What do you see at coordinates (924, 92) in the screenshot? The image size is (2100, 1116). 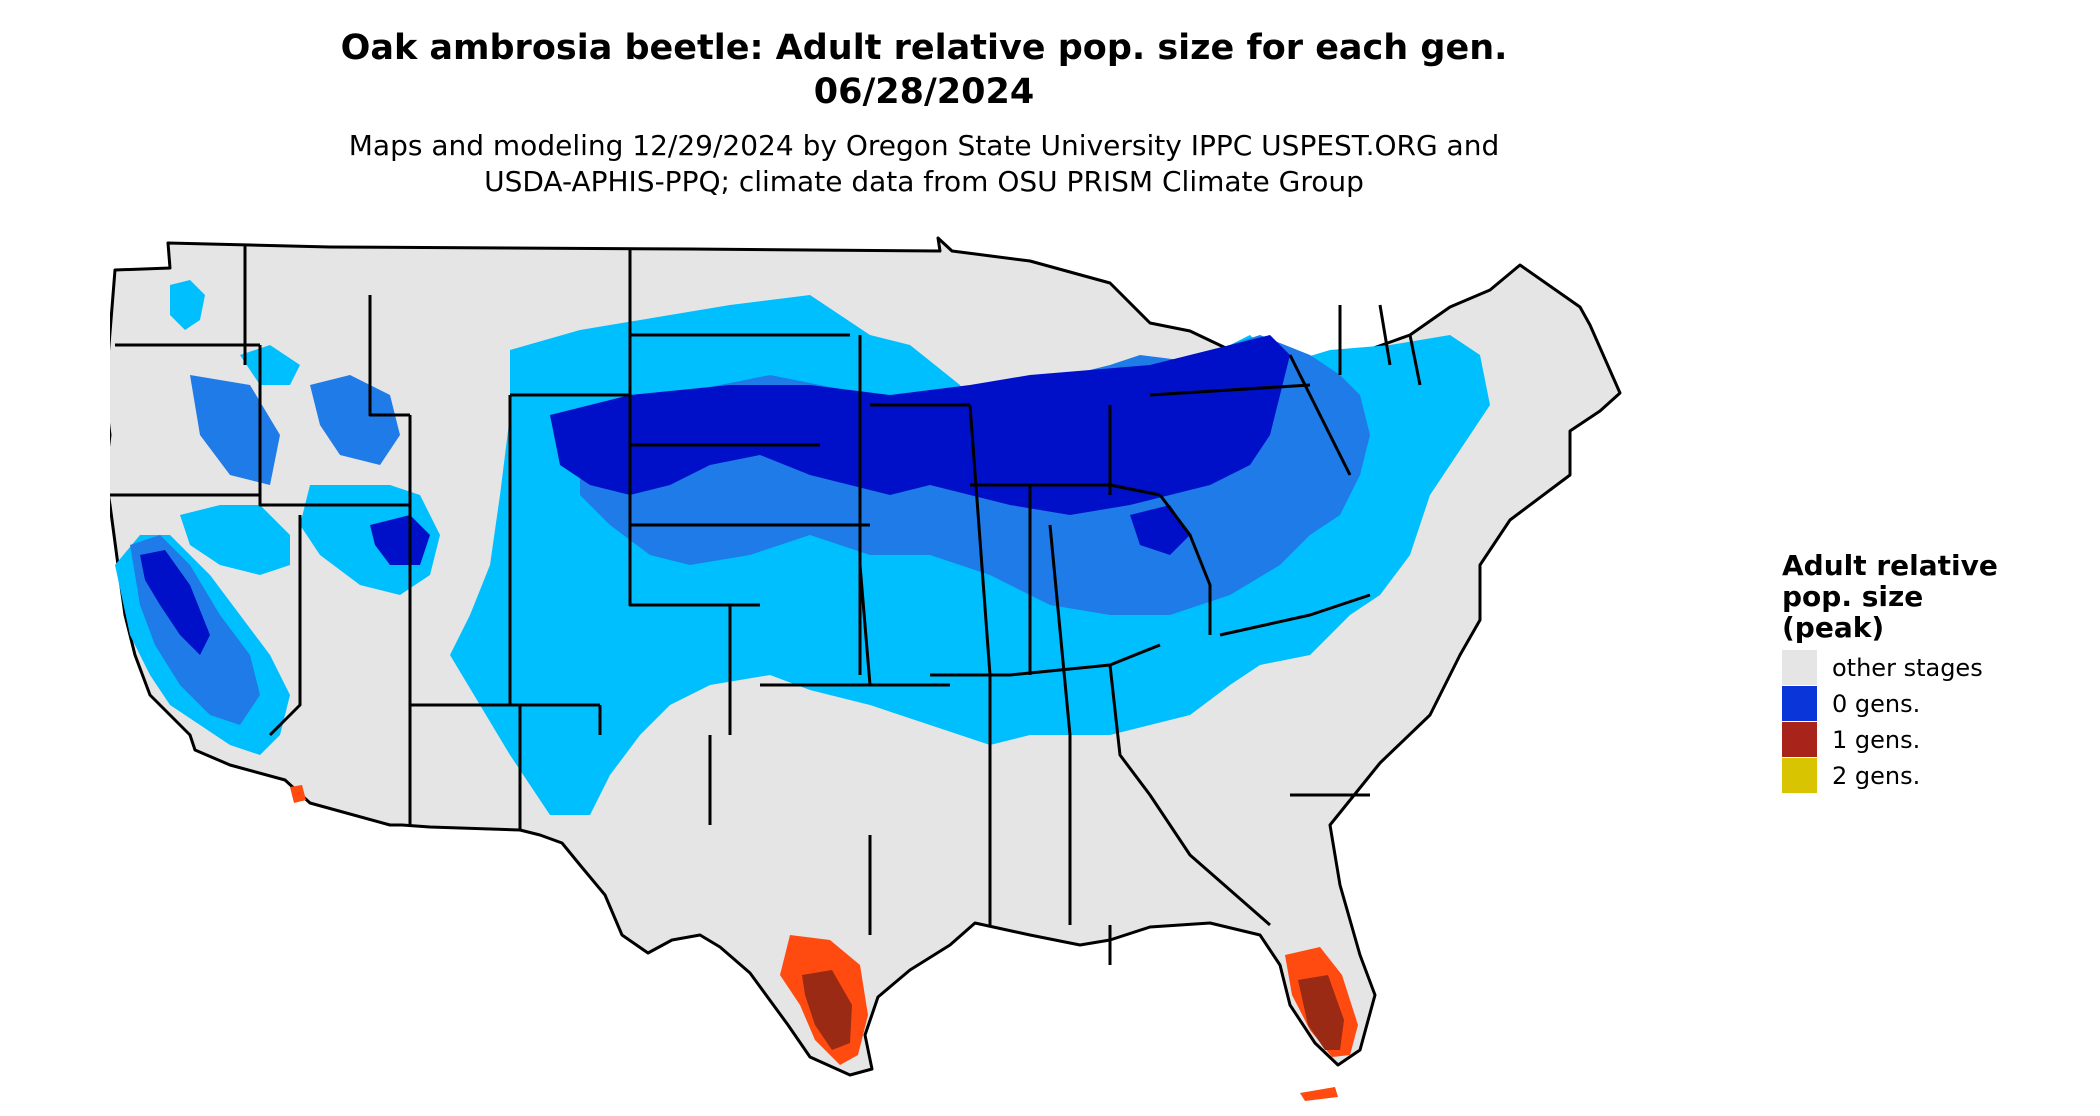 I see `map-date: 06/28/2024` at bounding box center [924, 92].